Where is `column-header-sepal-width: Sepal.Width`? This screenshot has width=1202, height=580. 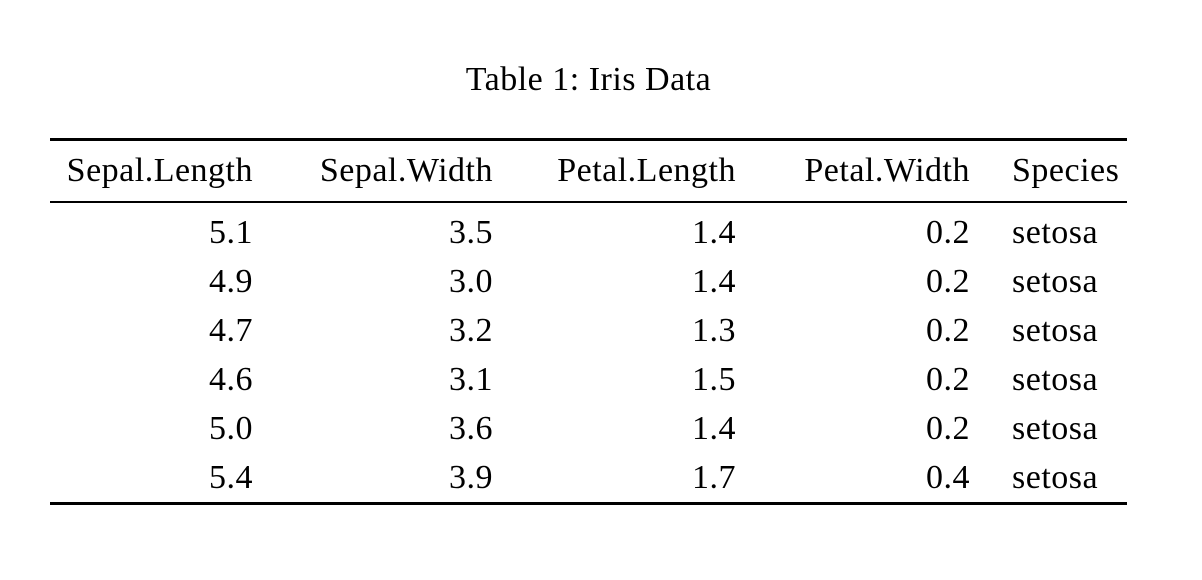 column-header-sepal-width: Sepal.Width is located at coordinates (394, 171).